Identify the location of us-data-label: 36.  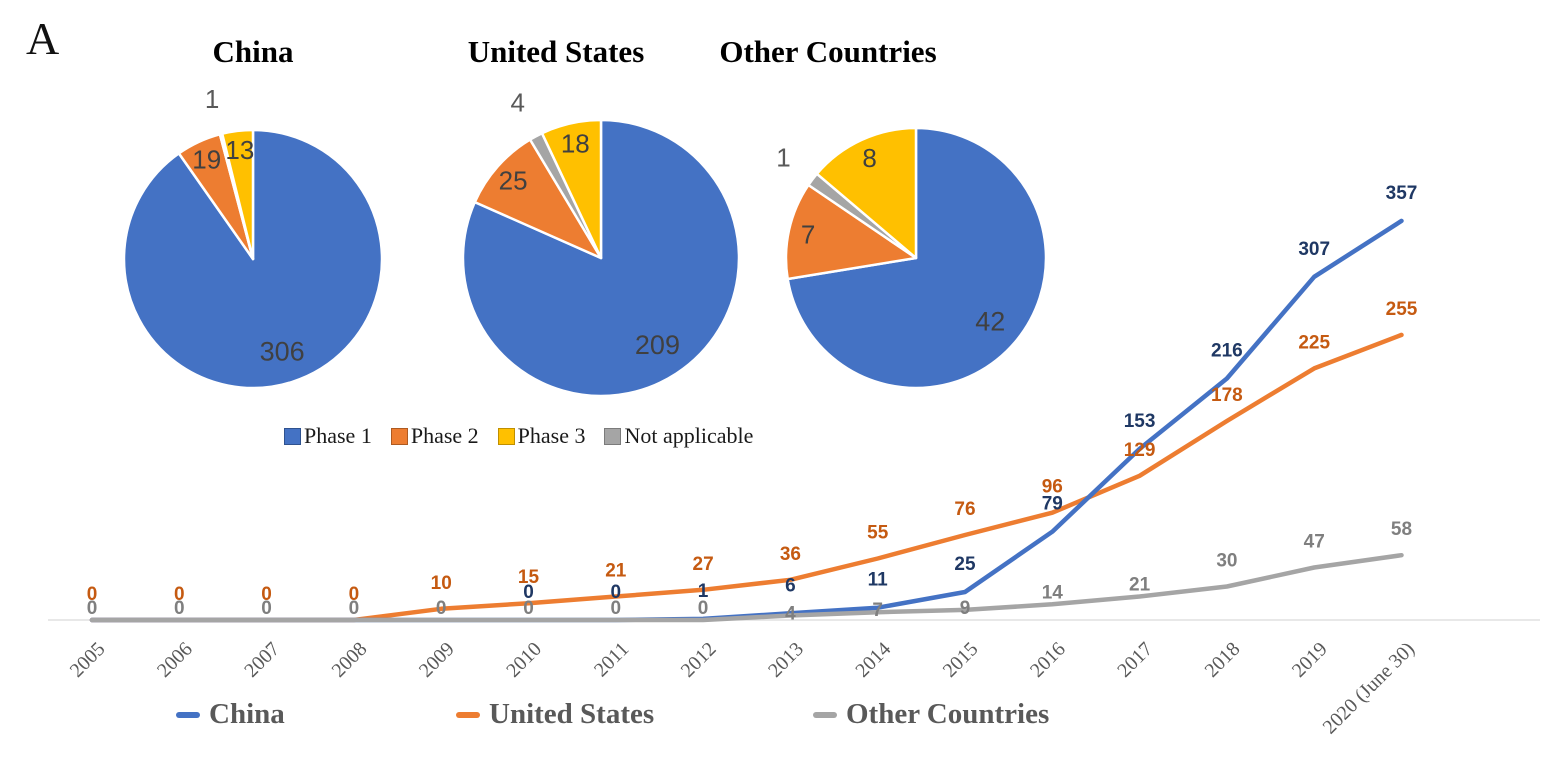
(790, 554).